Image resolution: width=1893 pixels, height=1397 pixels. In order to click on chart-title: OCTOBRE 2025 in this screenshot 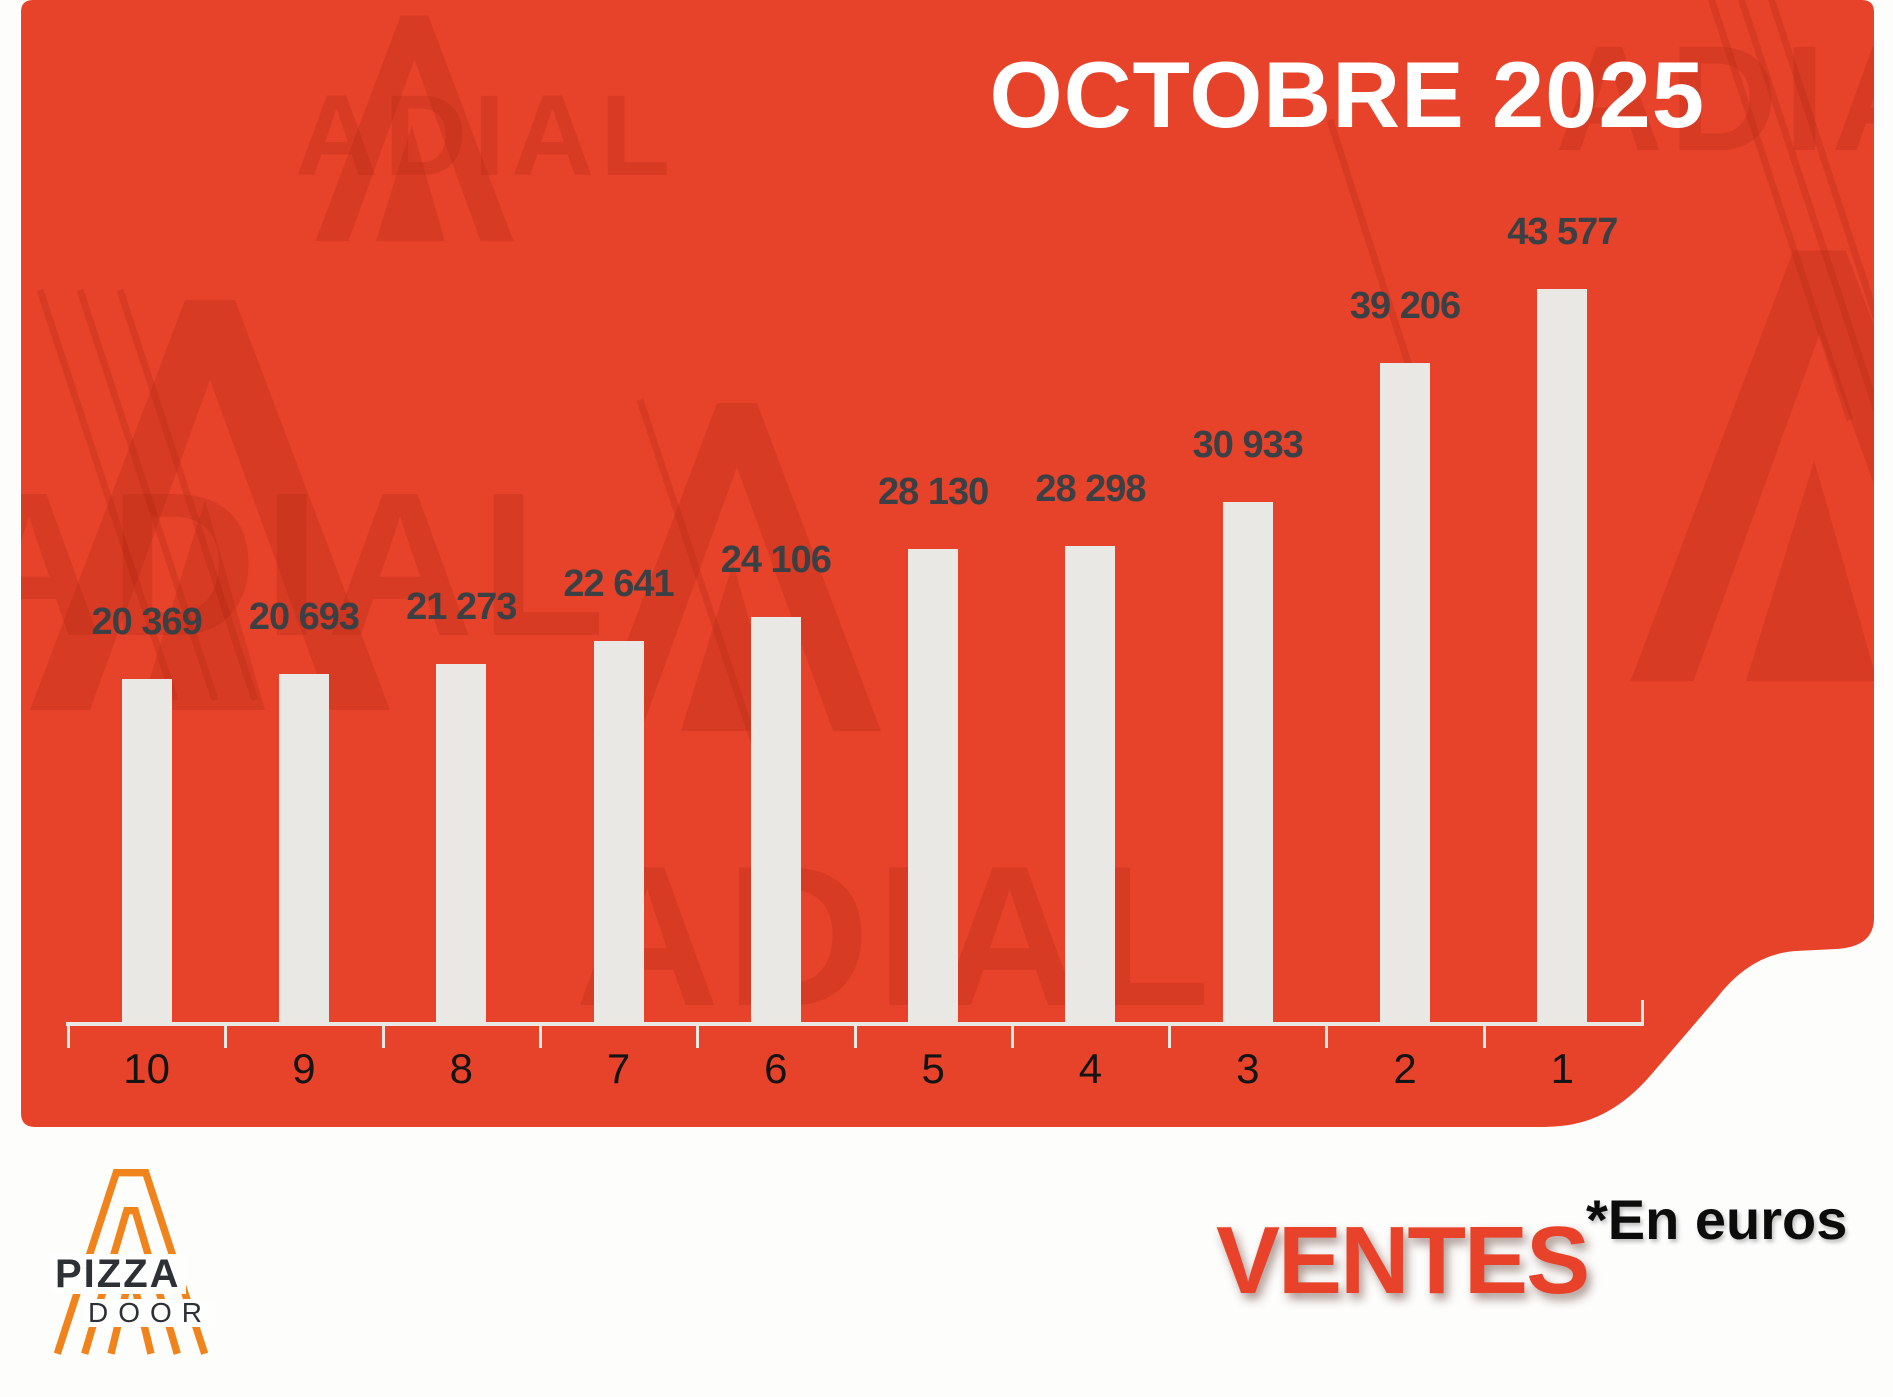, I will do `click(1347, 94)`.